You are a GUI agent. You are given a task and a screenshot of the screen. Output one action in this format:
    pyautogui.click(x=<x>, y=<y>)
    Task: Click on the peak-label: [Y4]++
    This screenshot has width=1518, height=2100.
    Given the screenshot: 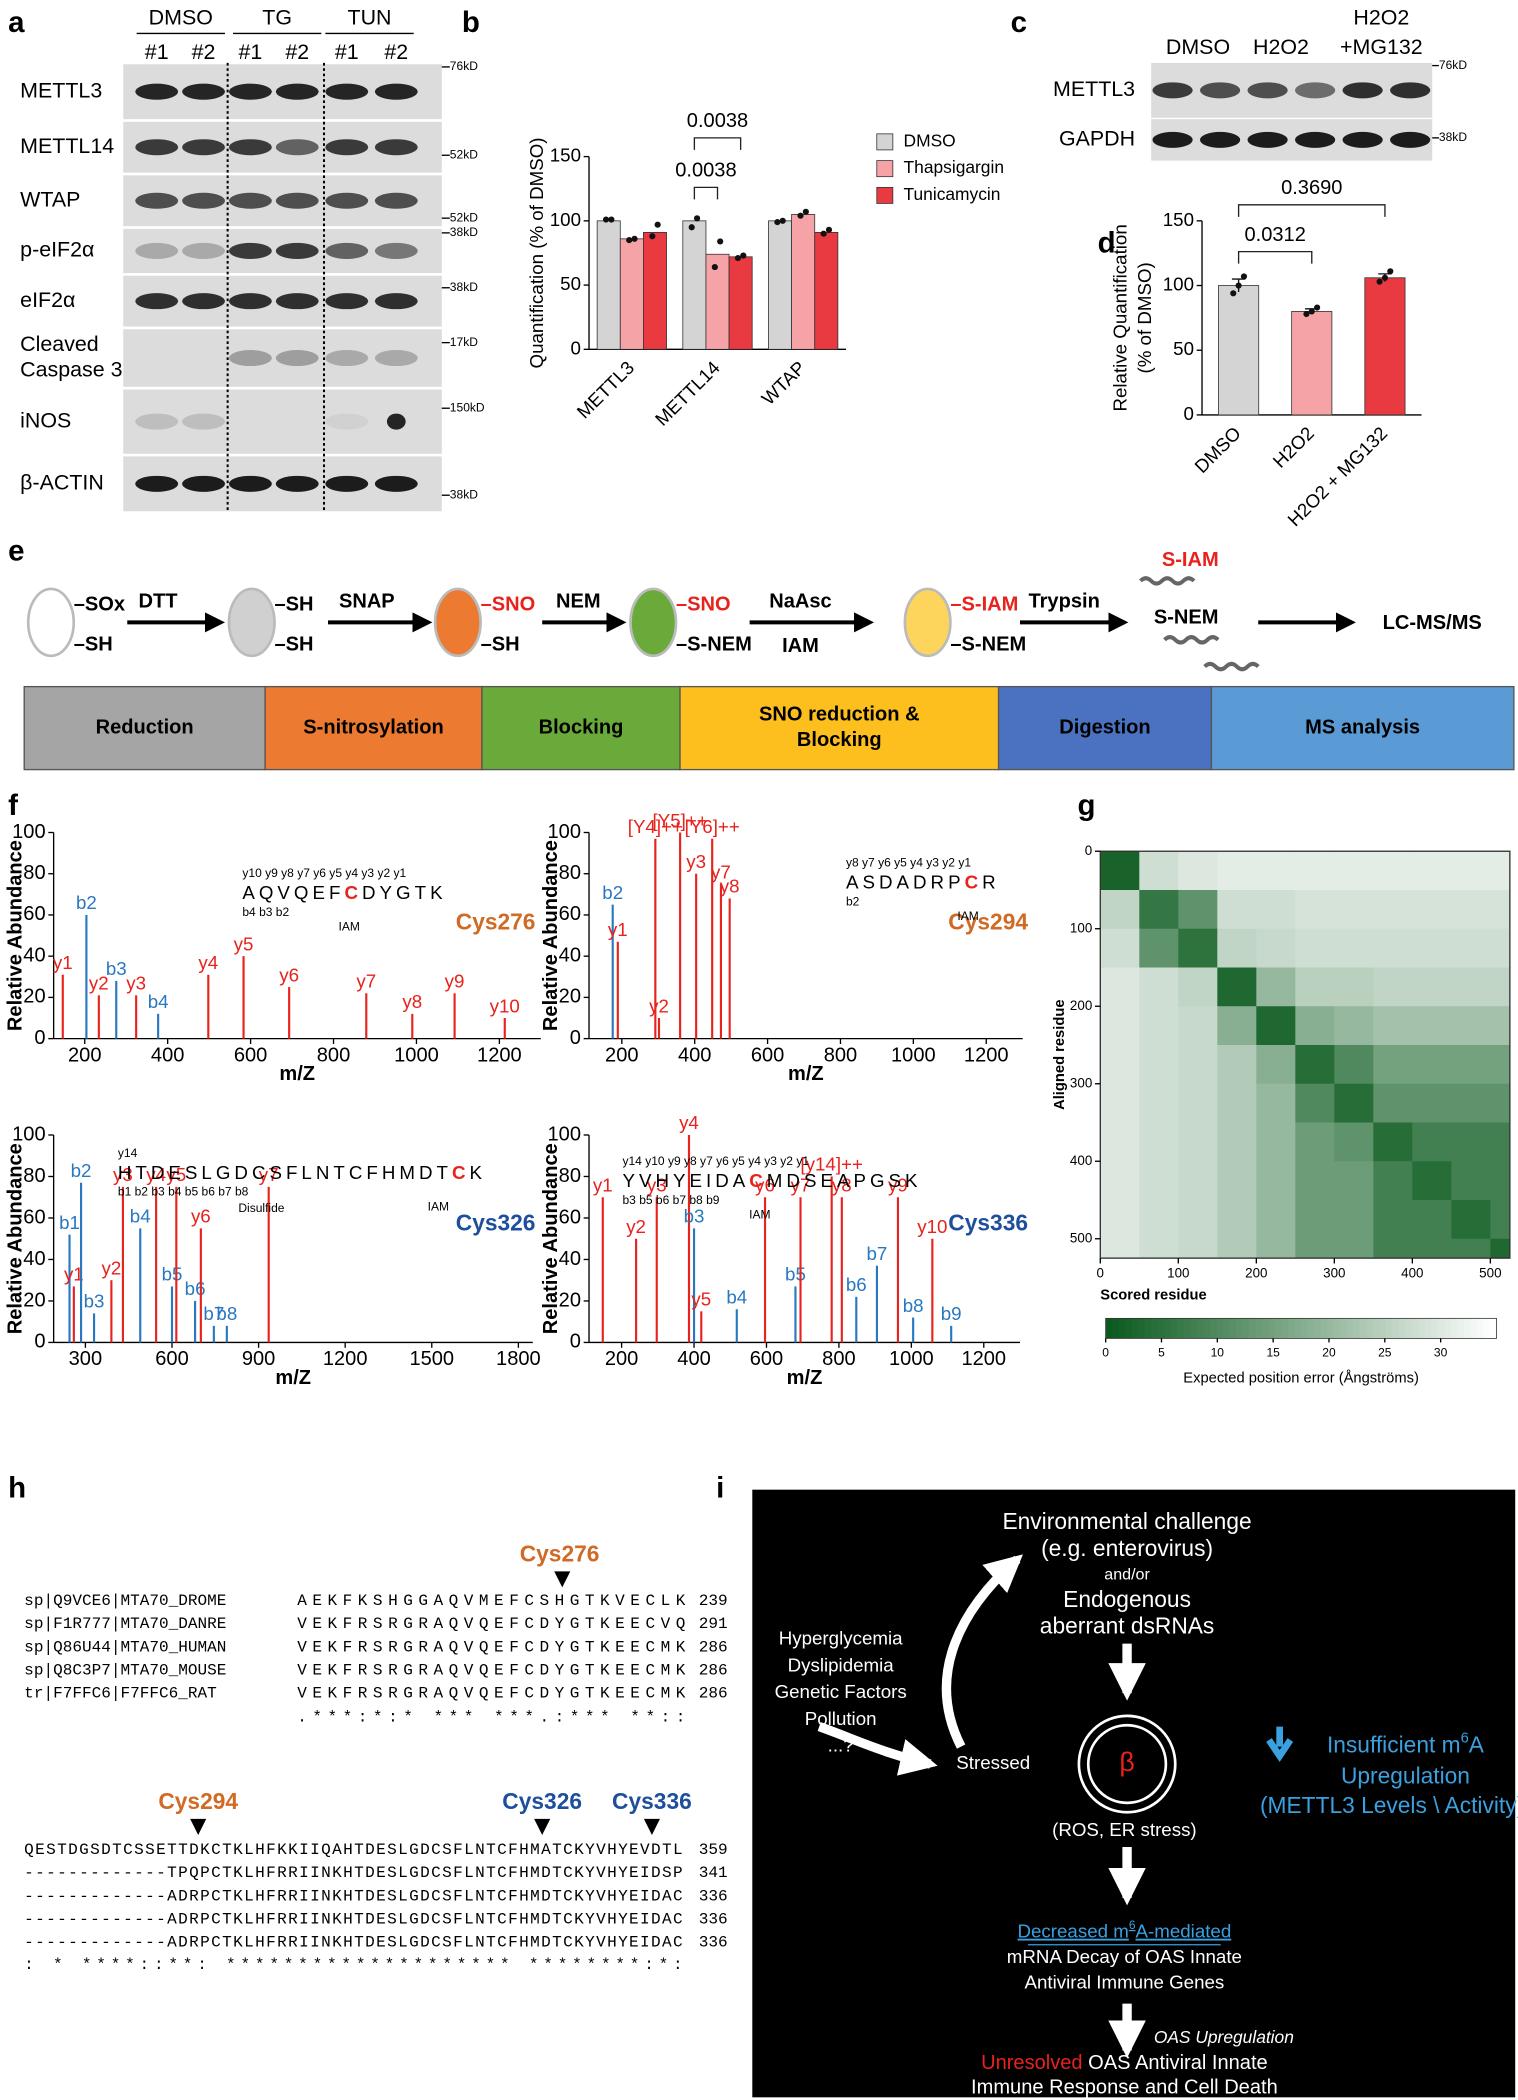 What is the action you would take?
    pyautogui.click(x=655, y=826)
    